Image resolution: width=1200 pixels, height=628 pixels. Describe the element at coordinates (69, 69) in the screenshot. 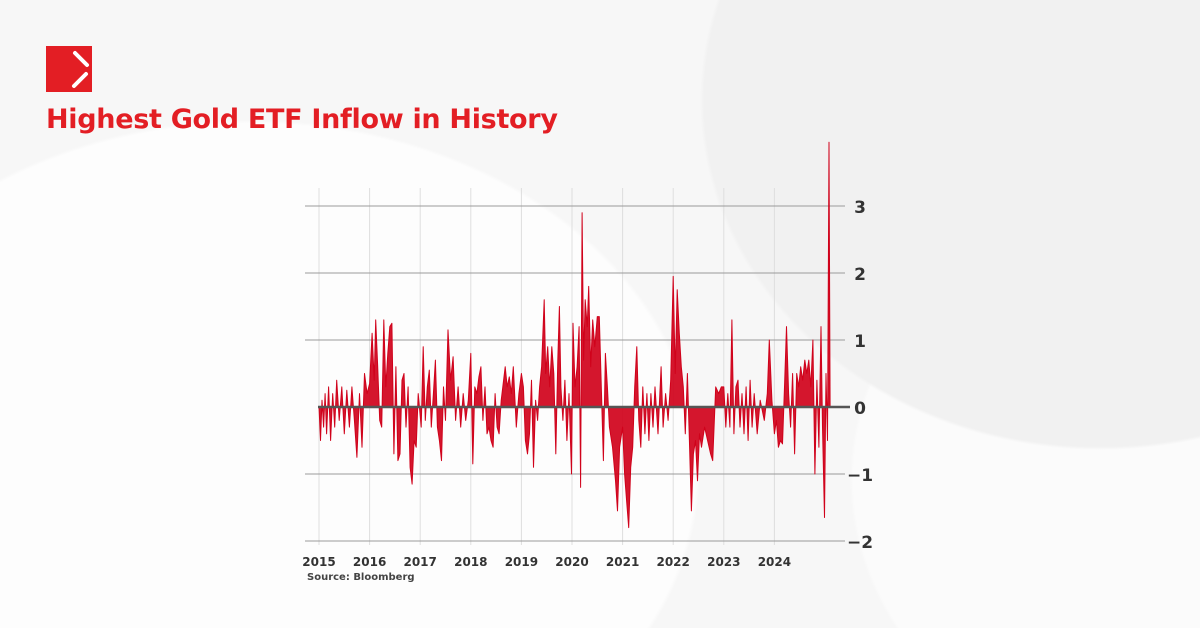

I see `brand-logo` at that location.